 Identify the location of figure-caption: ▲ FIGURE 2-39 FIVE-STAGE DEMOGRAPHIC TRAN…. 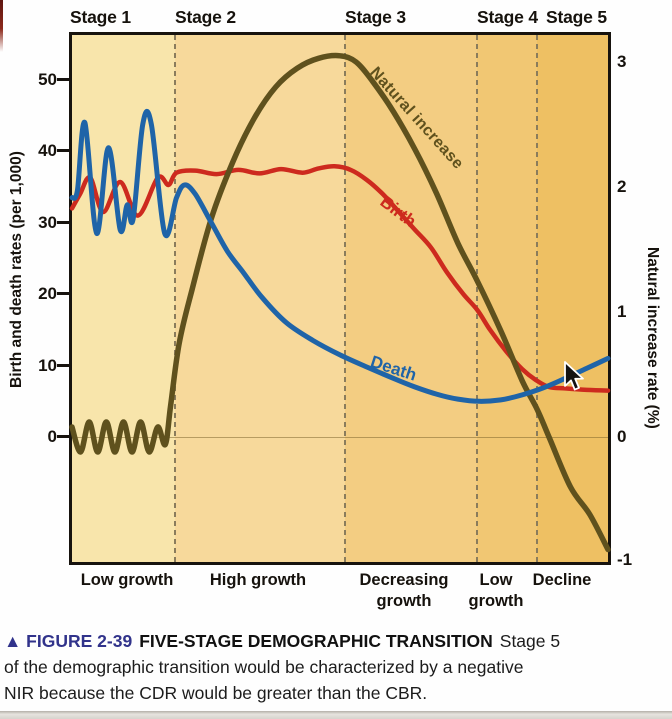
(335, 667).